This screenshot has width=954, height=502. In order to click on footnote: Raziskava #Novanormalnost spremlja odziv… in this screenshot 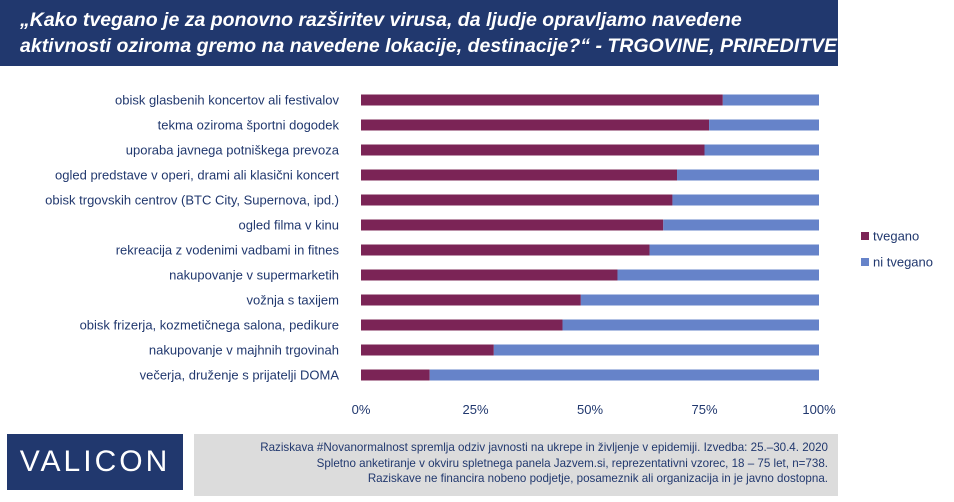, I will do `click(516, 465)`.